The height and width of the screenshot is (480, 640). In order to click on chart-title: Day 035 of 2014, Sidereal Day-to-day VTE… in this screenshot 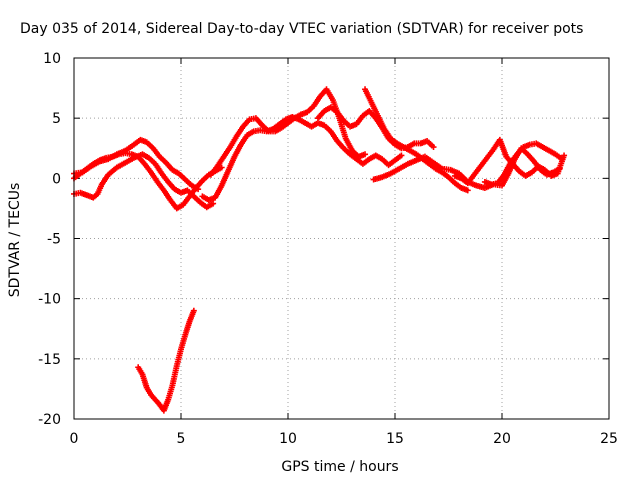, I will do `click(301, 29)`.